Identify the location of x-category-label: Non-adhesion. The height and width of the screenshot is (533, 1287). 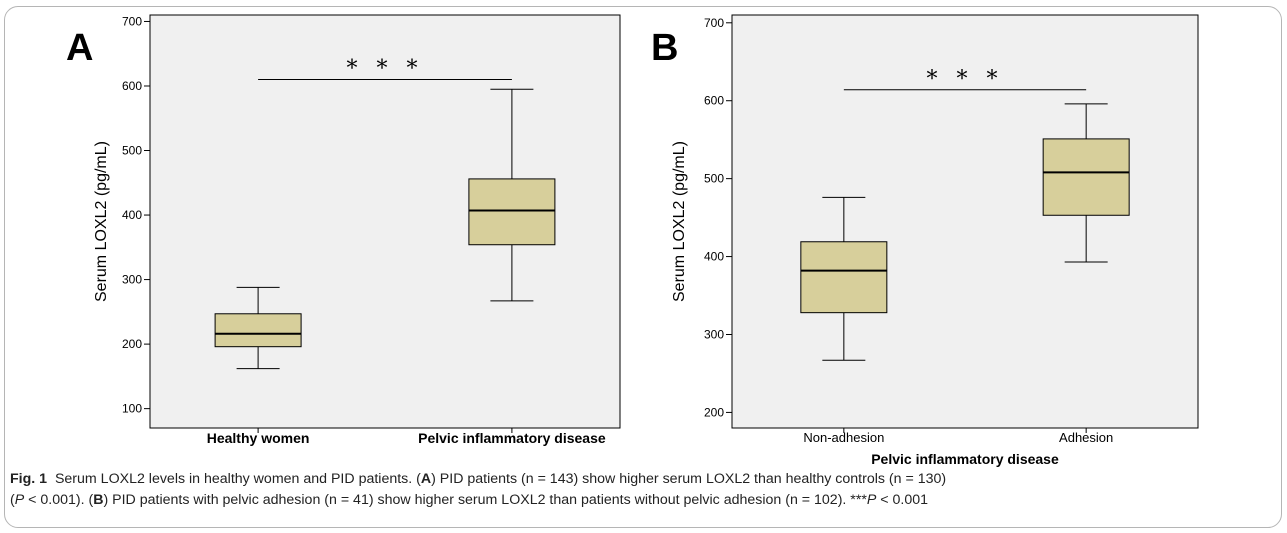
(843, 437).